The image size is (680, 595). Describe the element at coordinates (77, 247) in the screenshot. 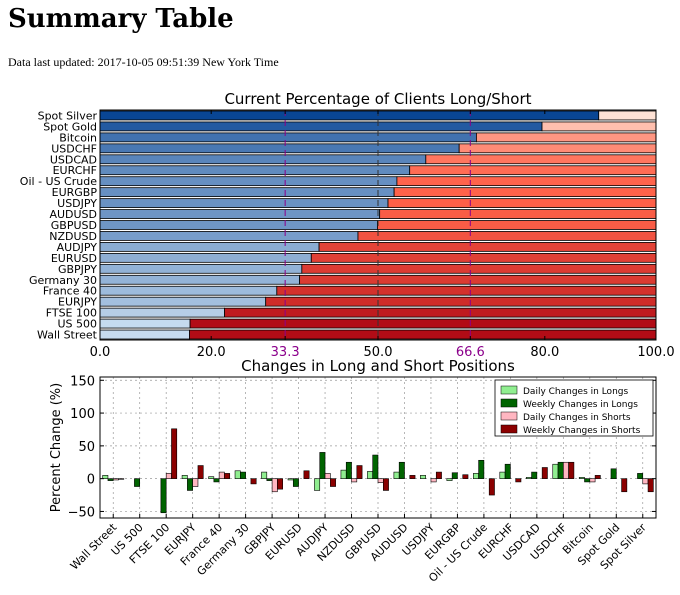

I see `category-label: AUDJPY` at that location.